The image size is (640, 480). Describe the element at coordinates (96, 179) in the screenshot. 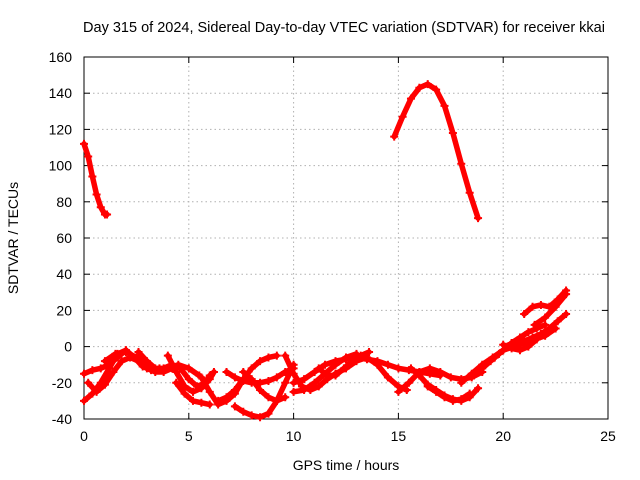

I see `series-line-arc-early-high` at that location.